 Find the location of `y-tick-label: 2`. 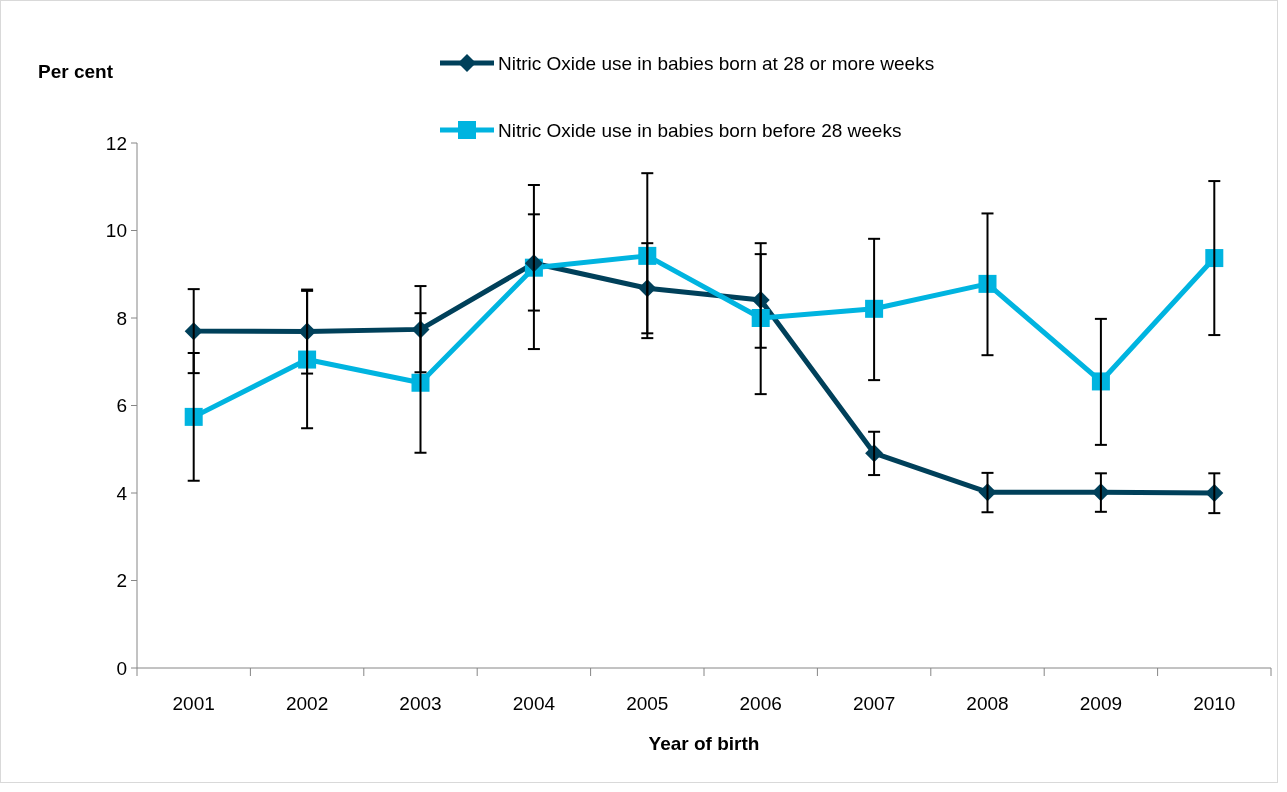

y-tick-label: 2 is located at coordinates (121, 581).